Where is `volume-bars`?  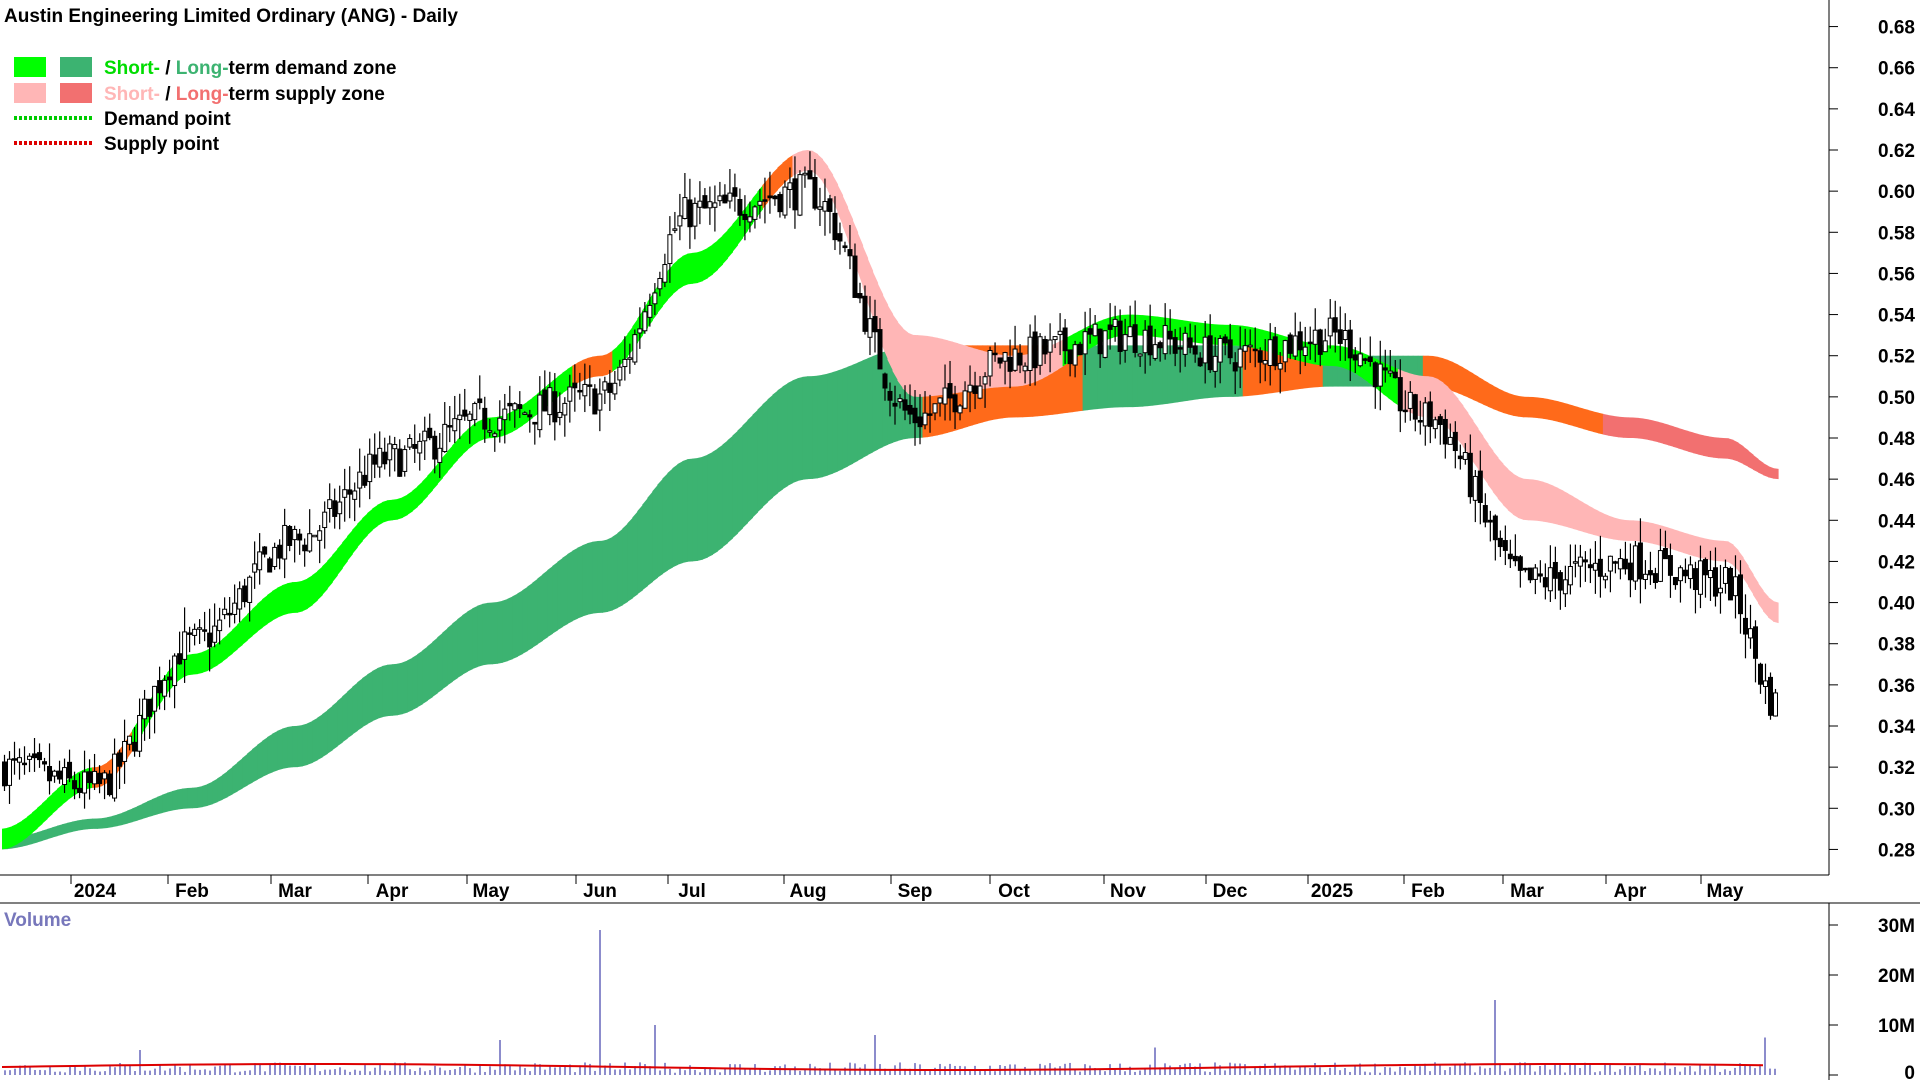 volume-bars is located at coordinates (890, 1002).